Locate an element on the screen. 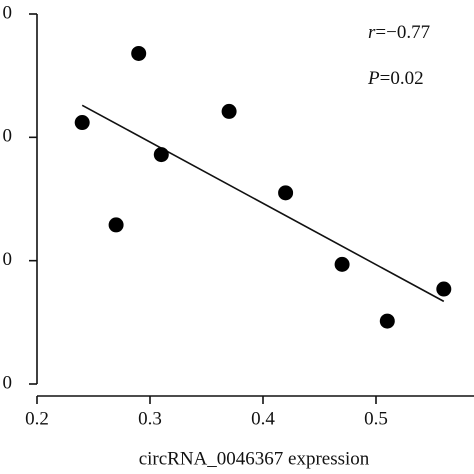  x-tick-label: 0.2 is located at coordinates (37, 418).